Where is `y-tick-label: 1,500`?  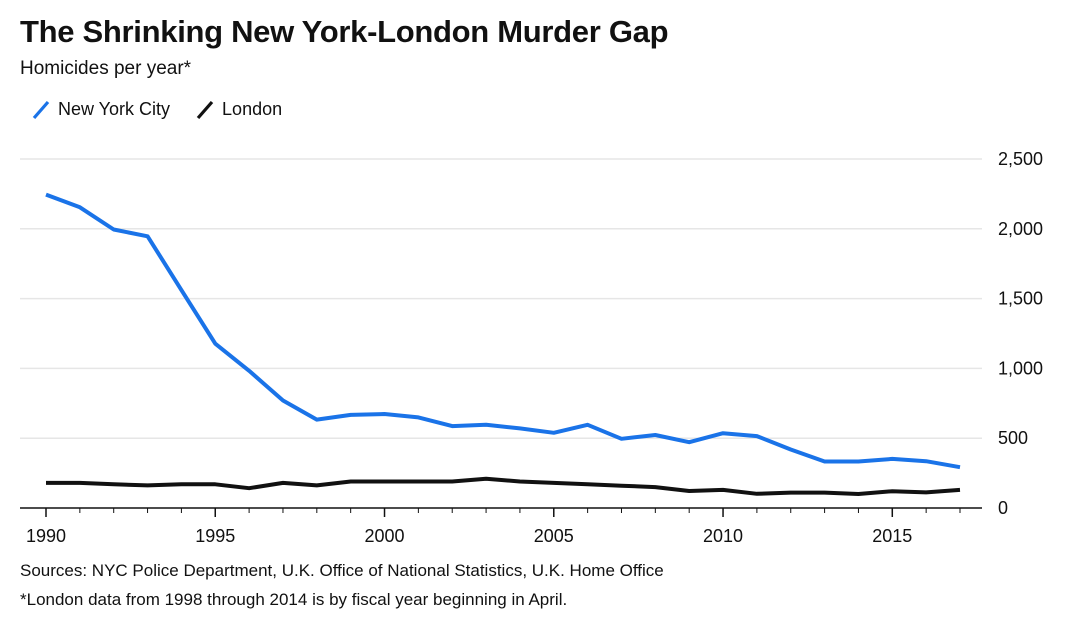 y-tick-label: 1,500 is located at coordinates (1020, 299).